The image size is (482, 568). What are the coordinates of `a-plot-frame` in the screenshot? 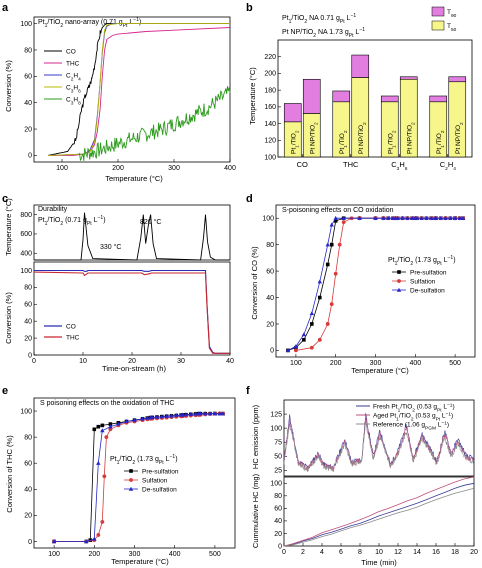 It's located at (132, 89).